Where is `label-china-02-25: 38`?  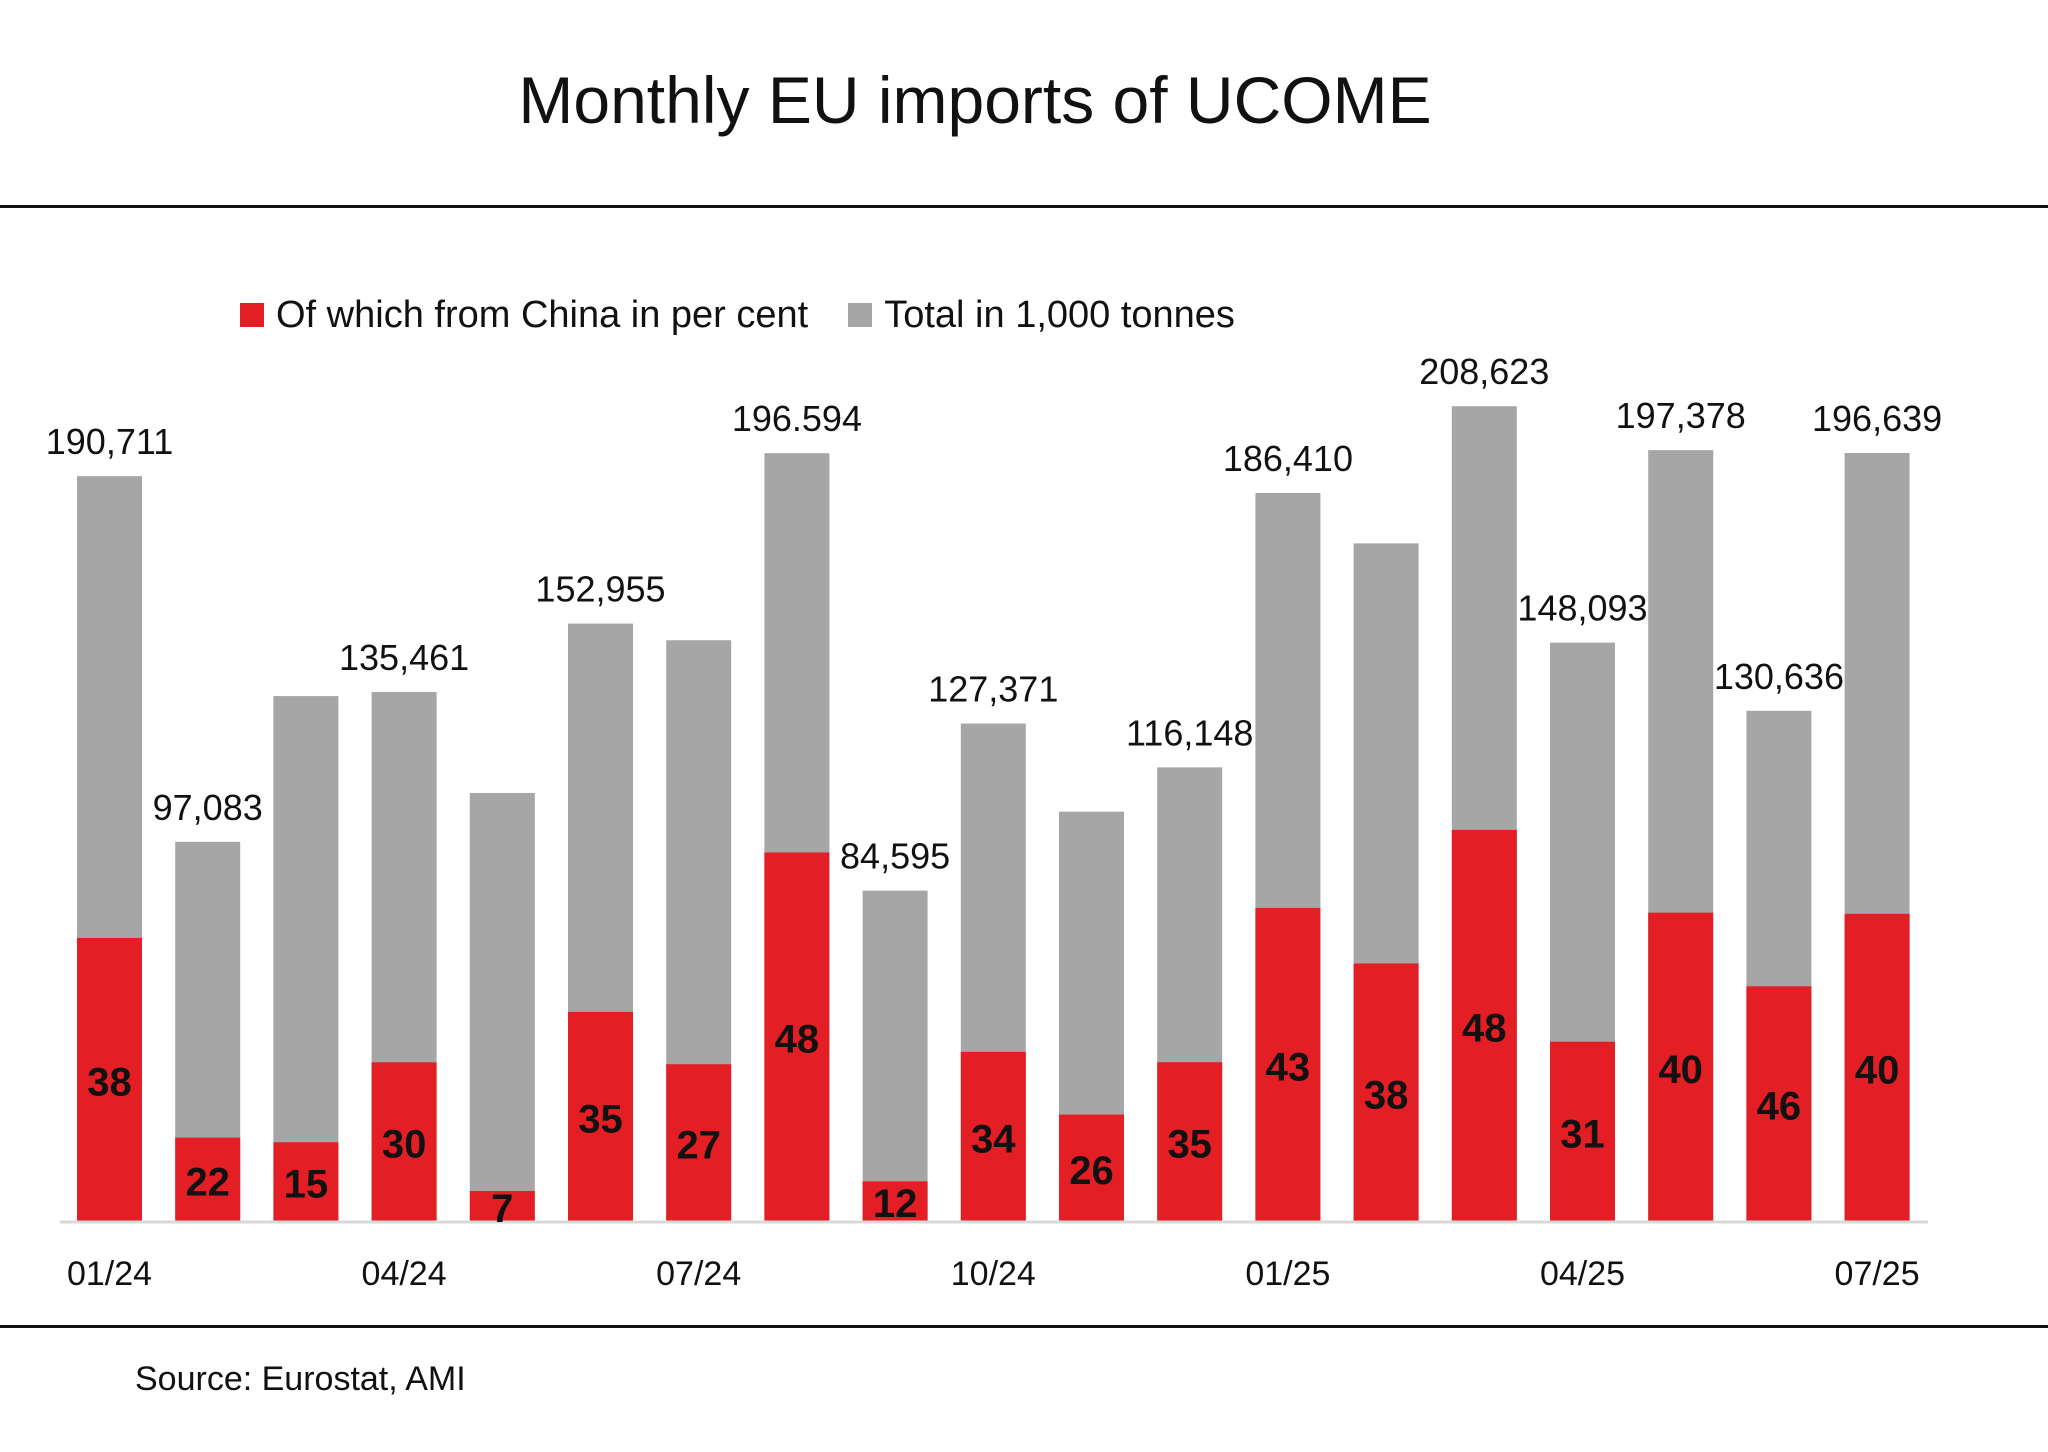 label-china-02-25: 38 is located at coordinates (1386, 1095).